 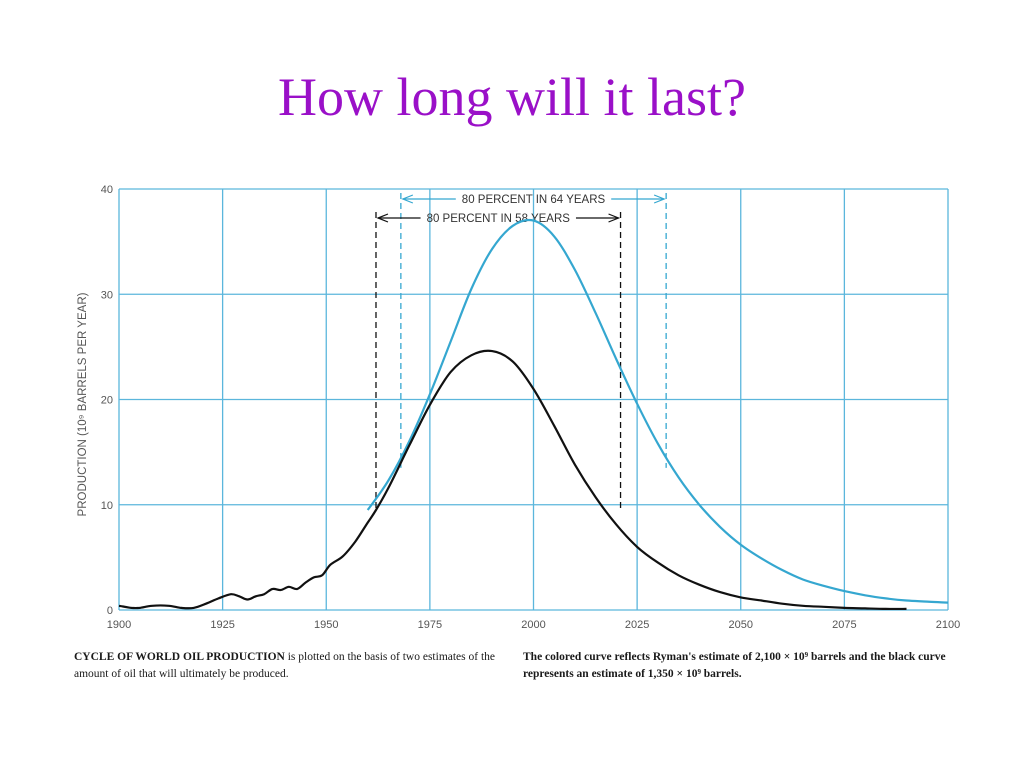 I want to click on slide-title: How long will it last?, so click(x=512, y=97).